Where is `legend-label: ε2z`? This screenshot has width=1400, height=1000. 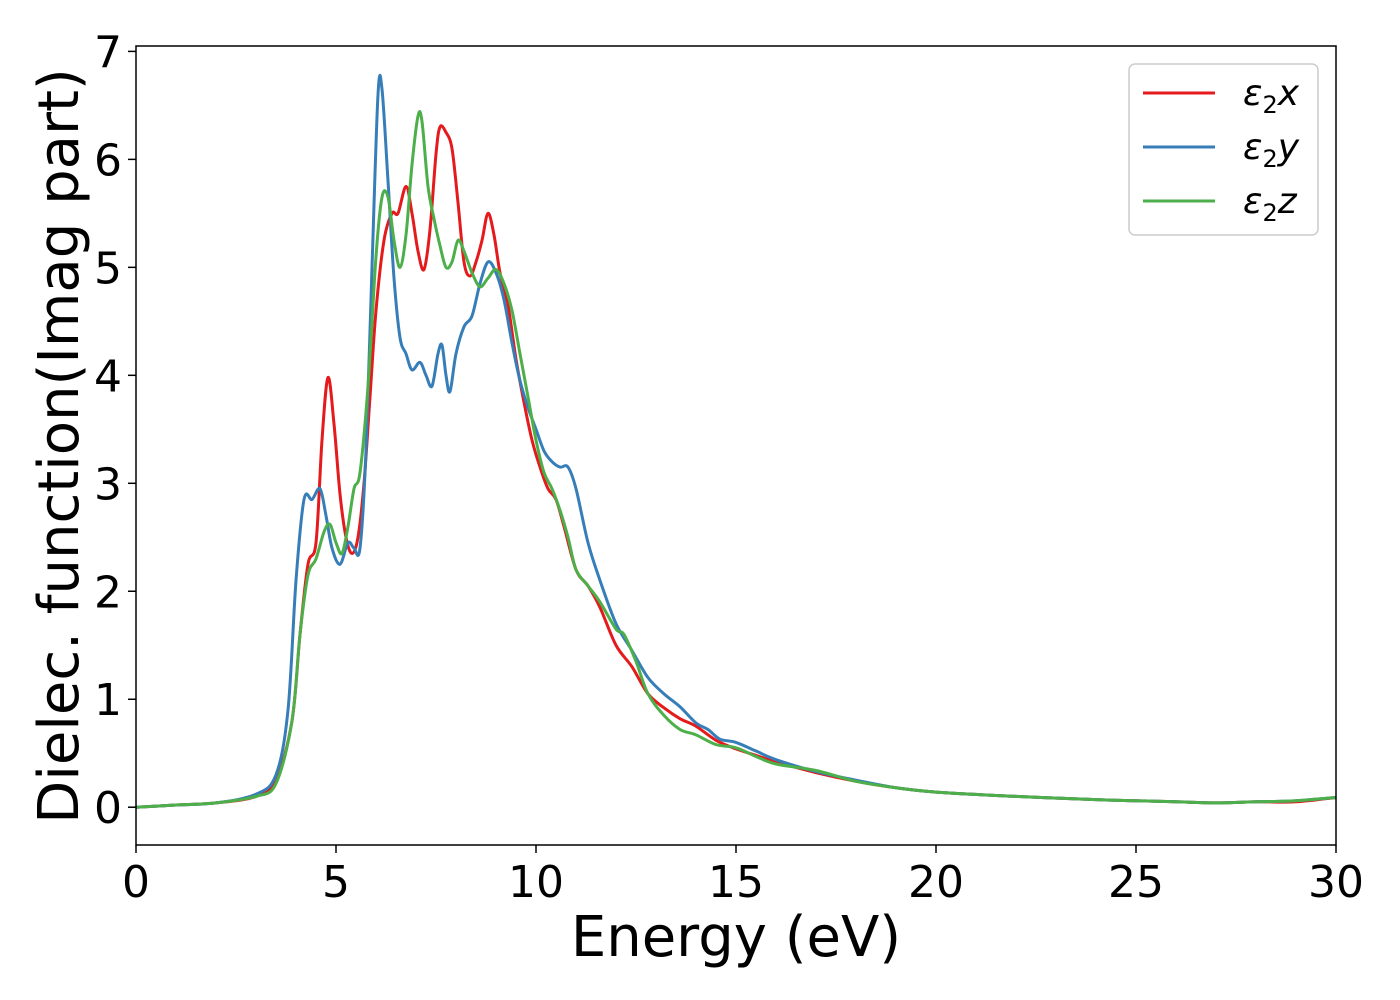 legend-label: ε2z is located at coordinates (1270, 204).